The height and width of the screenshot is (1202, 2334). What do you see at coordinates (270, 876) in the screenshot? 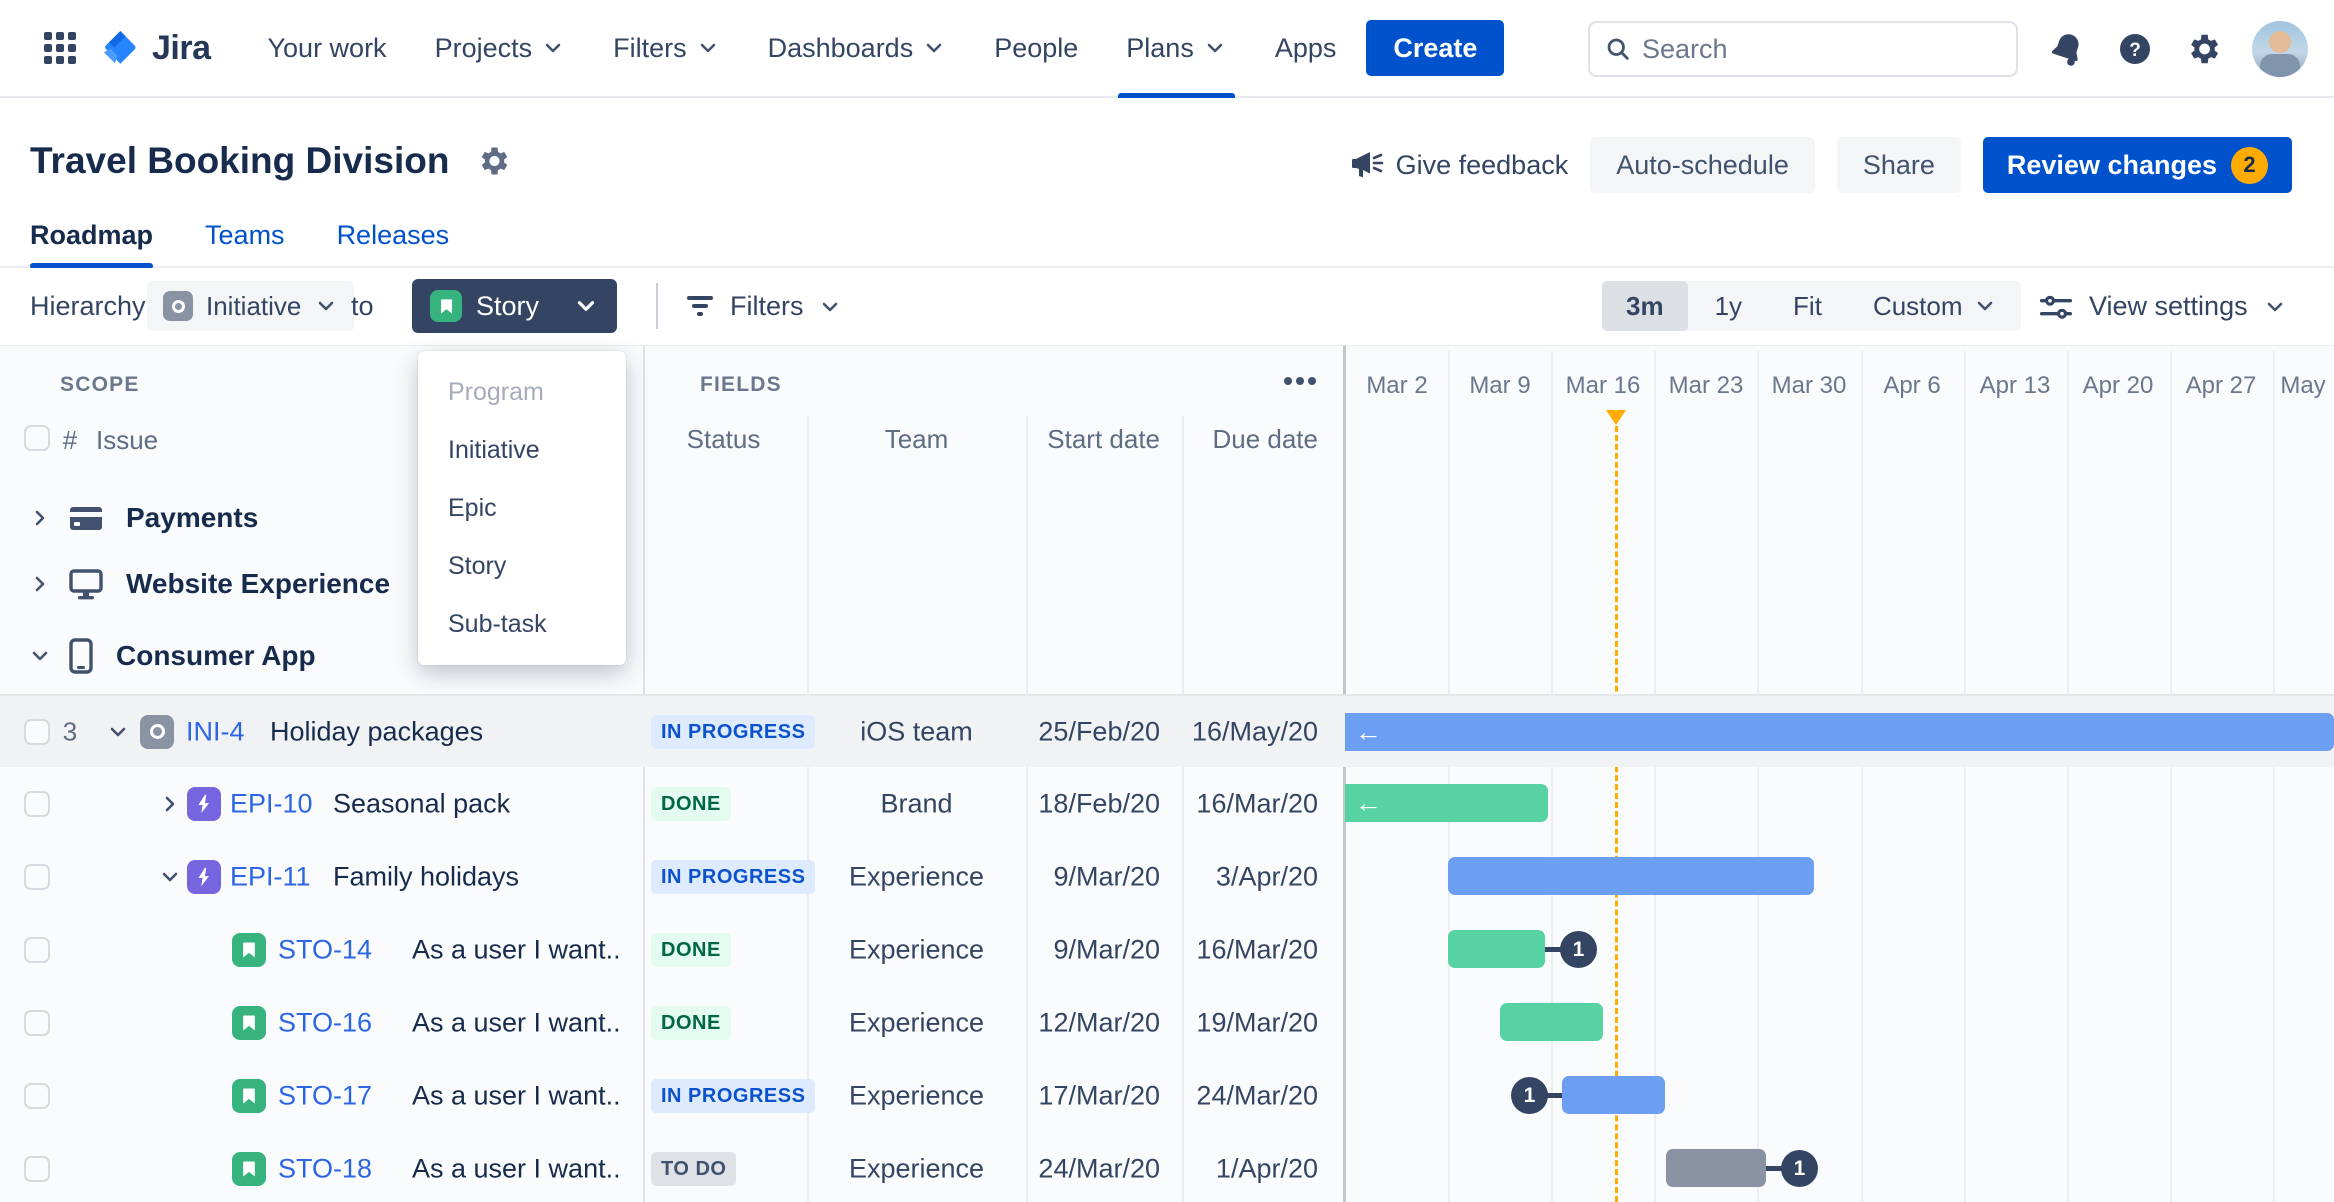
I see `issue-key-link: EPI-11` at bounding box center [270, 876].